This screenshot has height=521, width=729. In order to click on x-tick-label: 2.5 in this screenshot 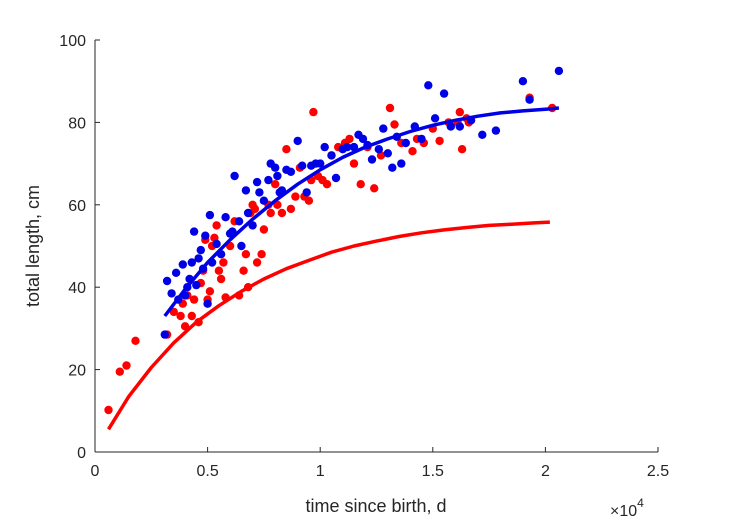, I will do `click(658, 471)`.